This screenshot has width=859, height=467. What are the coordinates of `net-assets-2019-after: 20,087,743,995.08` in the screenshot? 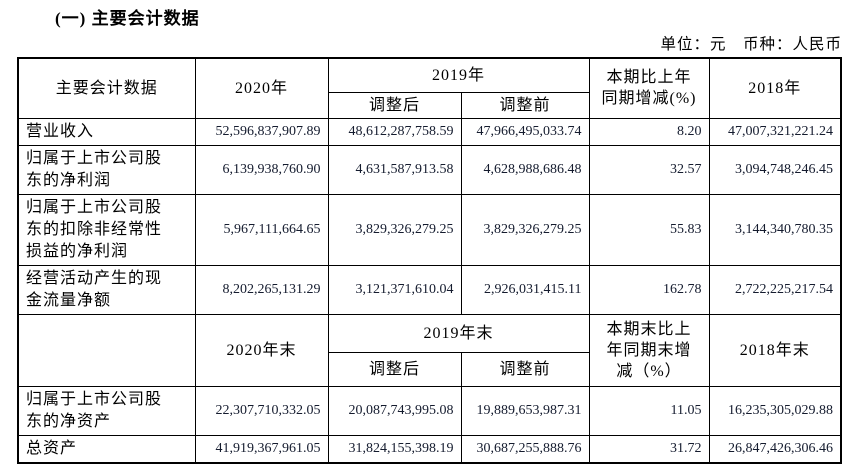 It's located at (394, 410).